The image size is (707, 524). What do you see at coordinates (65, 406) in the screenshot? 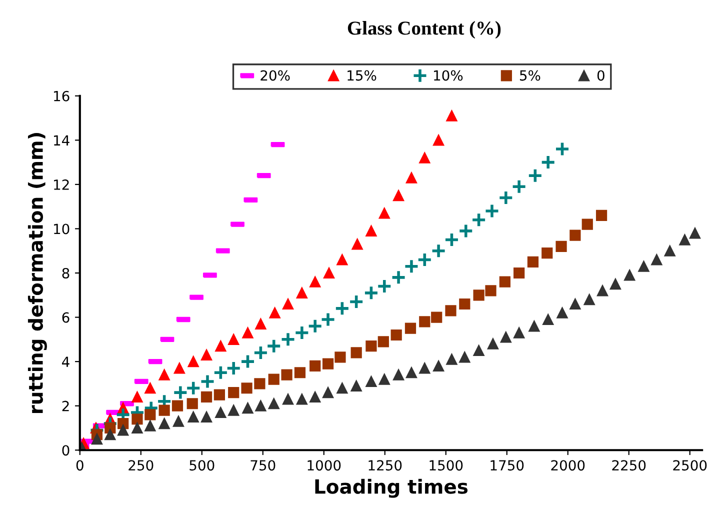
I see `y-tick-label: 2` at bounding box center [65, 406].